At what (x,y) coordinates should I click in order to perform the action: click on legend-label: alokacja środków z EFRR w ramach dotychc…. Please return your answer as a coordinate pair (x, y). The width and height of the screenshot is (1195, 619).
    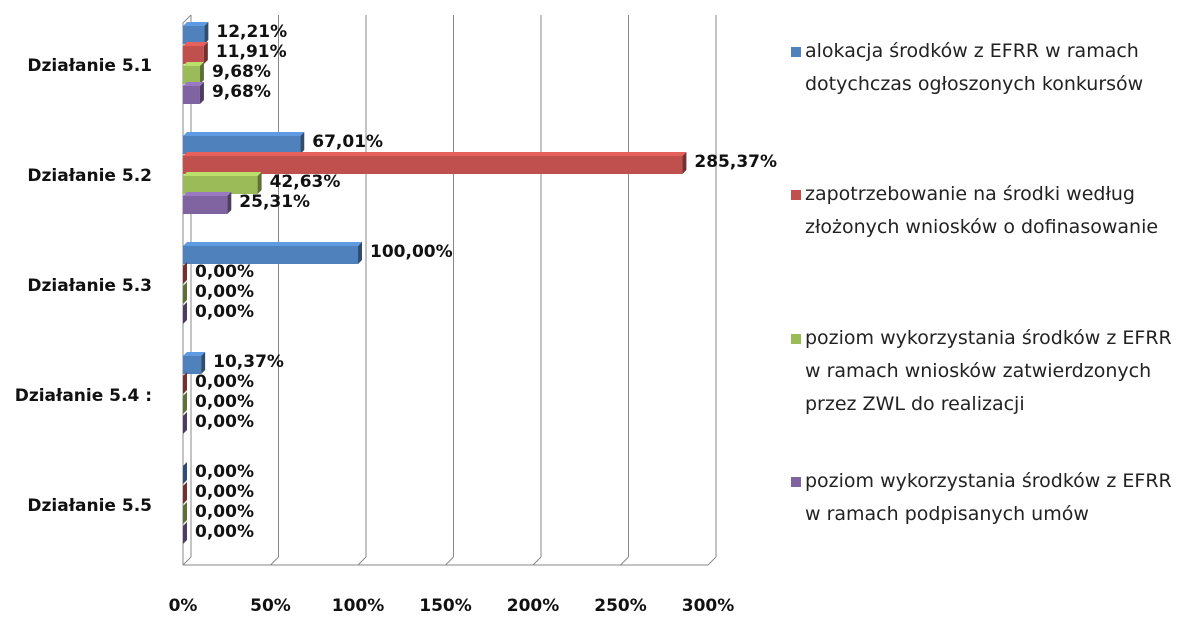
    Looking at the image, I should click on (974, 67).